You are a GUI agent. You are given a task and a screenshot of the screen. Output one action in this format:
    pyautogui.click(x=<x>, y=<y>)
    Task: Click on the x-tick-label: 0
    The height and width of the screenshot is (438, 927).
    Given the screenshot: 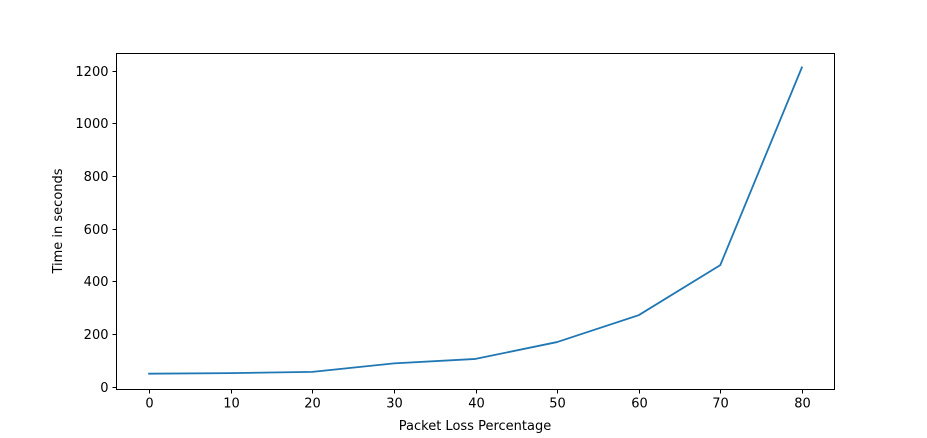 What is the action you would take?
    pyautogui.click(x=149, y=404)
    